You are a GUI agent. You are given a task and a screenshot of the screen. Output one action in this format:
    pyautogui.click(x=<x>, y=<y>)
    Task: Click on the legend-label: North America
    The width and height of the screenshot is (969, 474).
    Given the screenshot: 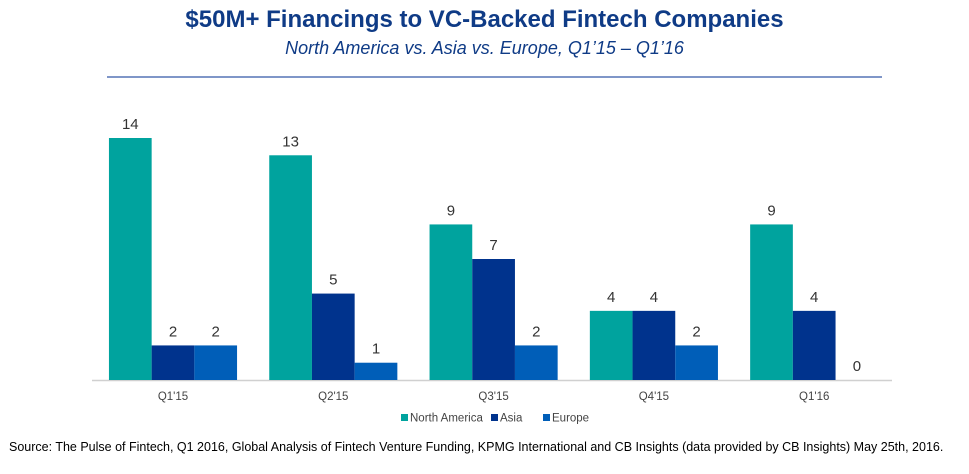 What is the action you would take?
    pyautogui.click(x=446, y=419)
    